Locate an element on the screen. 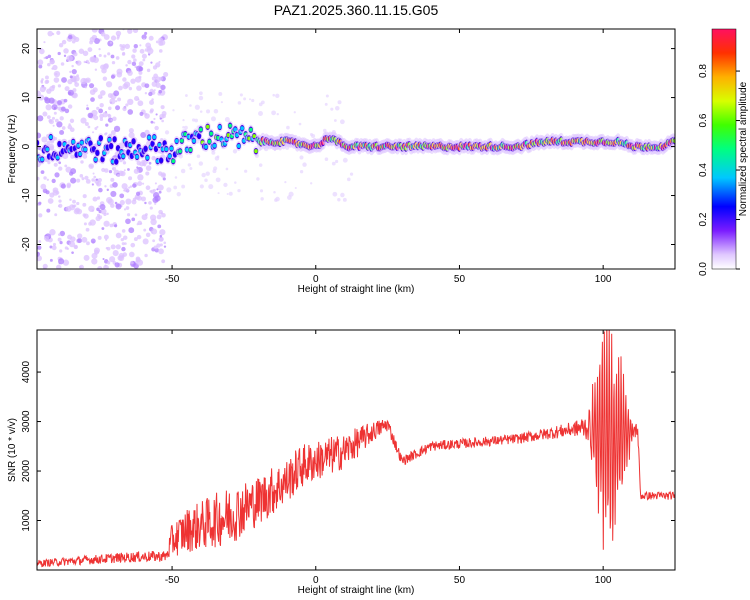 The height and width of the screenshot is (600, 750). snr-x-tick-label: 0 is located at coordinates (316, 580).